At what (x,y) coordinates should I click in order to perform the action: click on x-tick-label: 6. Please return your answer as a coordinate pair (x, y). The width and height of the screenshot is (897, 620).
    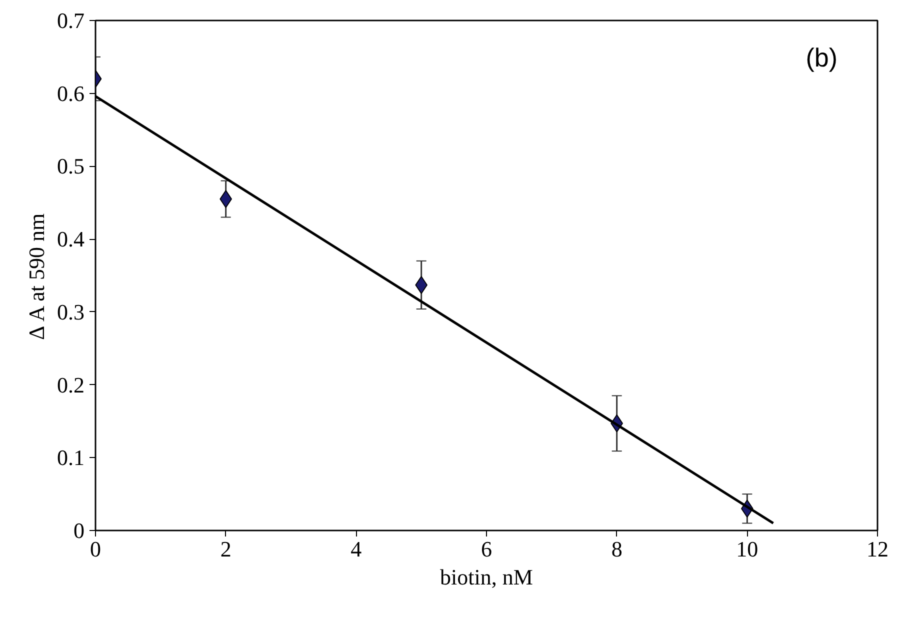
    Looking at the image, I should click on (486, 549).